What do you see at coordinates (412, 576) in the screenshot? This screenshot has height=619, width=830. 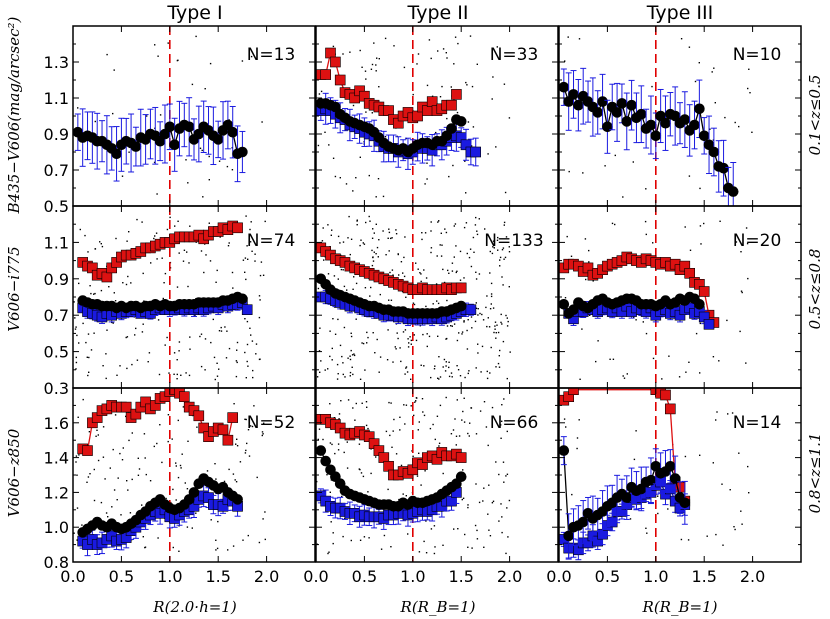 I see `x-tick-label: 1.0` at bounding box center [412, 576].